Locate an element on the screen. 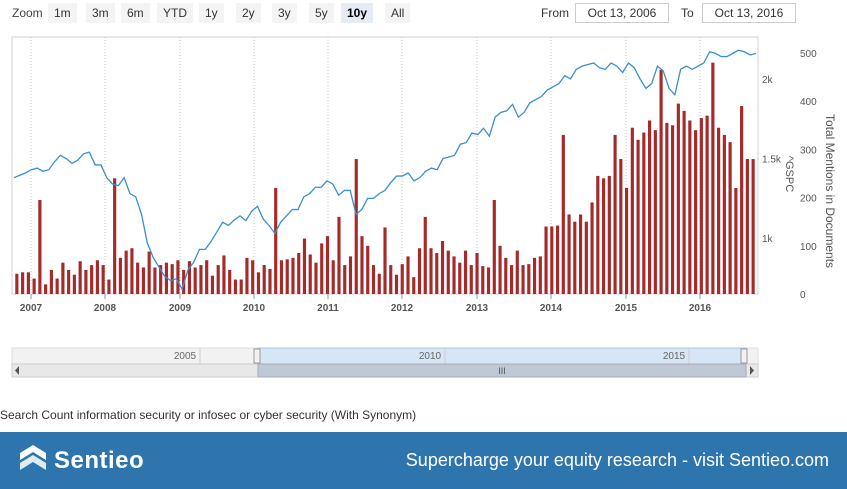 The width and height of the screenshot is (847, 489). from-date-input is located at coordinates (622, 13).